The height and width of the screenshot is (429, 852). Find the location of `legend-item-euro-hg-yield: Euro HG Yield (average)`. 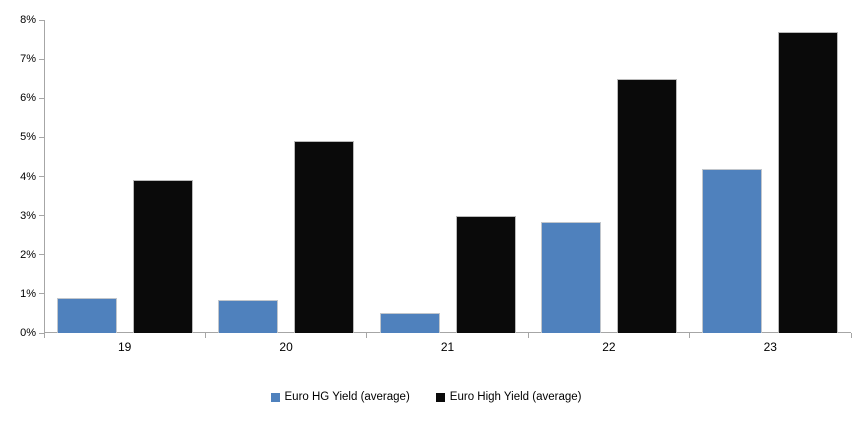

legend-item-euro-hg-yield: Euro HG Yield (average) is located at coordinates (340, 397).